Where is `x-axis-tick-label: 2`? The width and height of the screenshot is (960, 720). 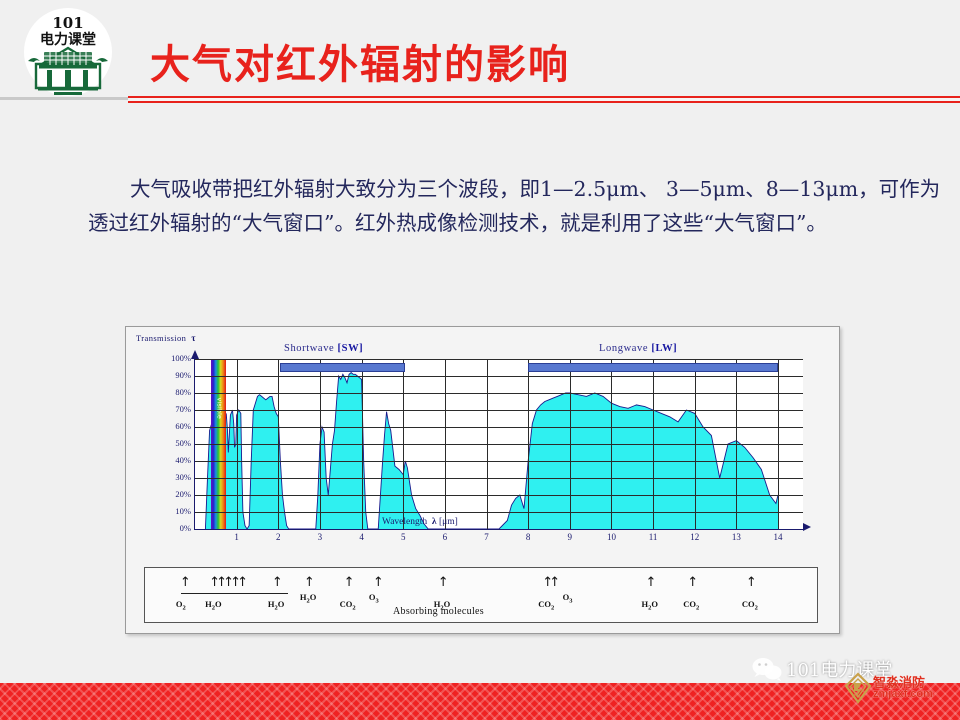 x-axis-tick-label: 2 is located at coordinates (278, 537).